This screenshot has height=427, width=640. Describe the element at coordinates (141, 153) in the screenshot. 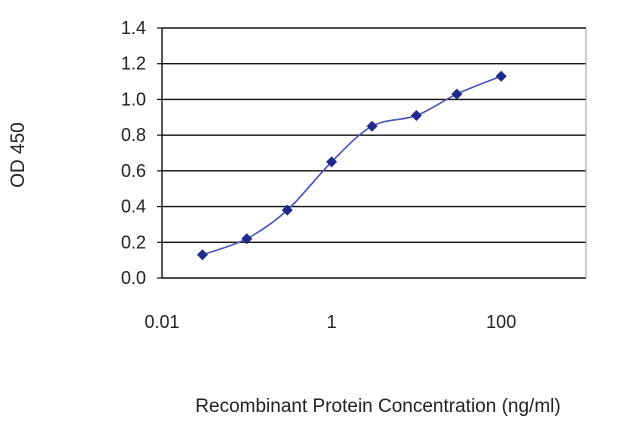

I see `y-tick-labels: 0.0 0.2 0.4 0.6 0.8 1.0 1.2 1.4` at that location.